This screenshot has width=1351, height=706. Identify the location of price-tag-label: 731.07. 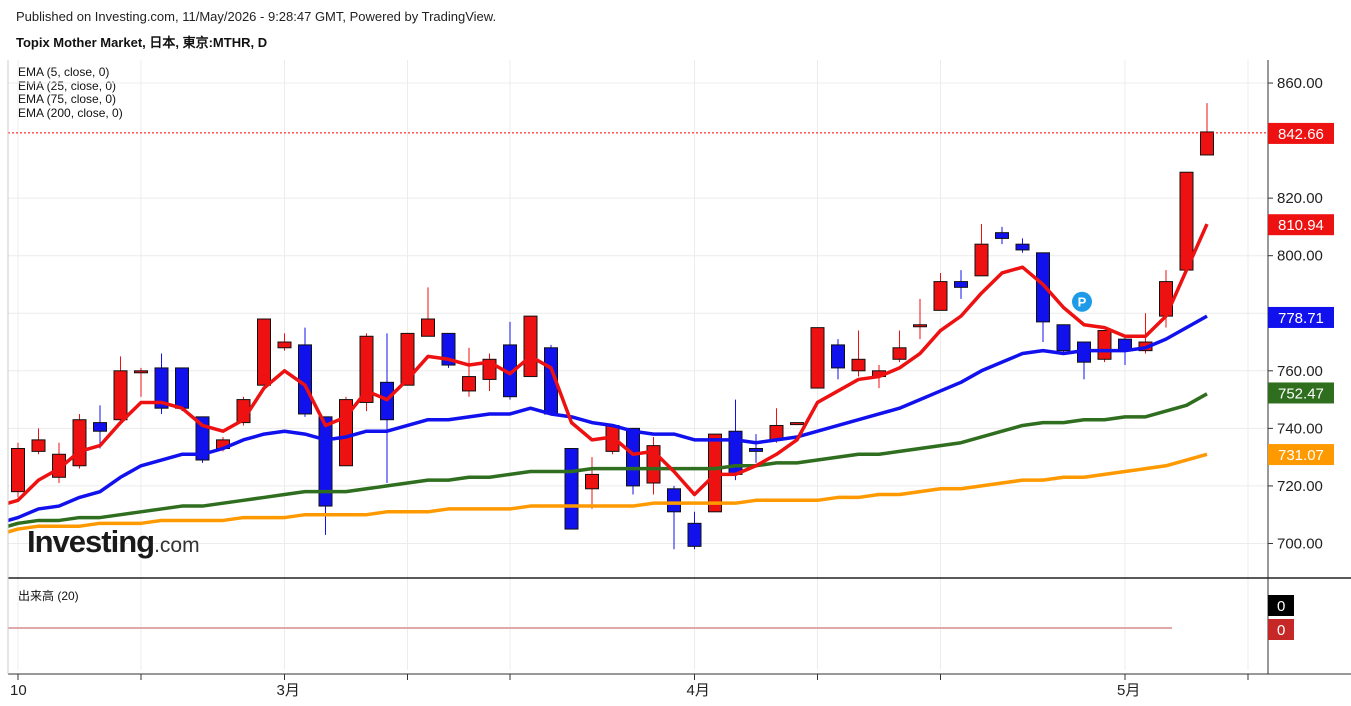
(1301, 455).